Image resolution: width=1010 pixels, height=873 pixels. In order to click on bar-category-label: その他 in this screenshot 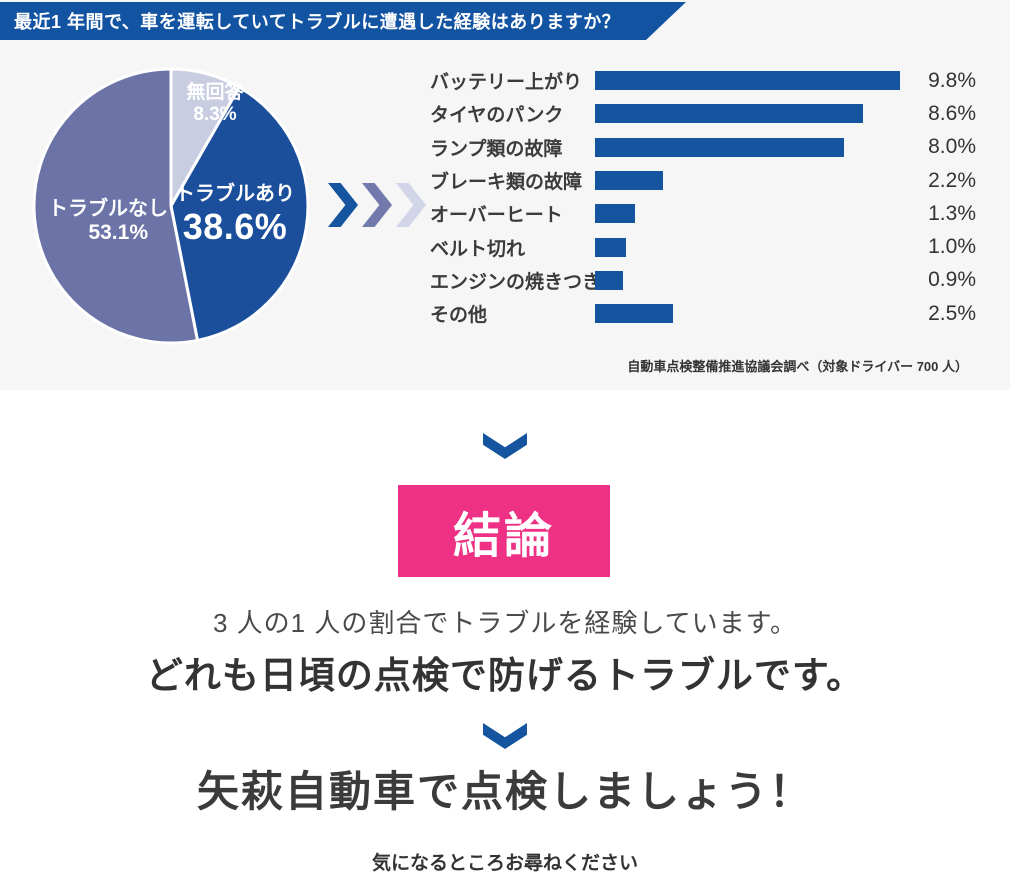, I will do `click(459, 316)`.